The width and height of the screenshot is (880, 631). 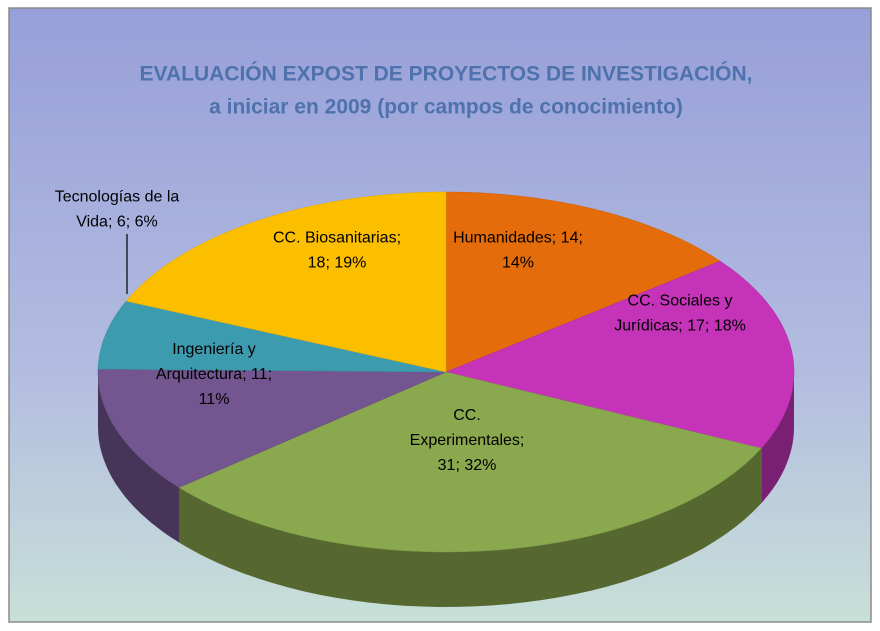 What do you see at coordinates (117, 210) in the screenshot?
I see `data-label: Tecnologías de la Vida; 6; 6%` at bounding box center [117, 210].